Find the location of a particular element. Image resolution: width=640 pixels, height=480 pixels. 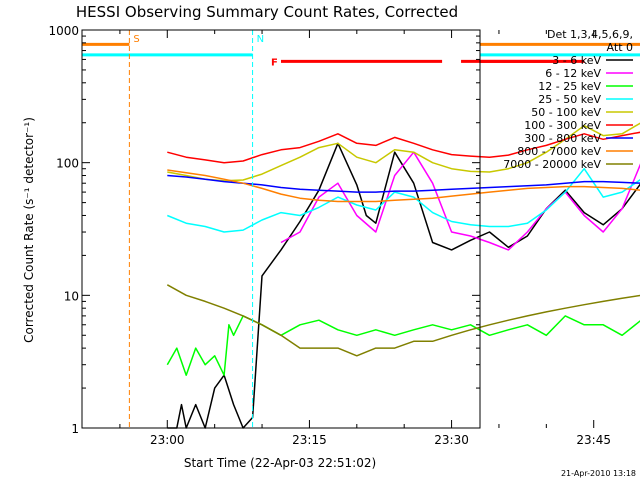

y-tick-label: 1 is located at coordinates (75, 429).